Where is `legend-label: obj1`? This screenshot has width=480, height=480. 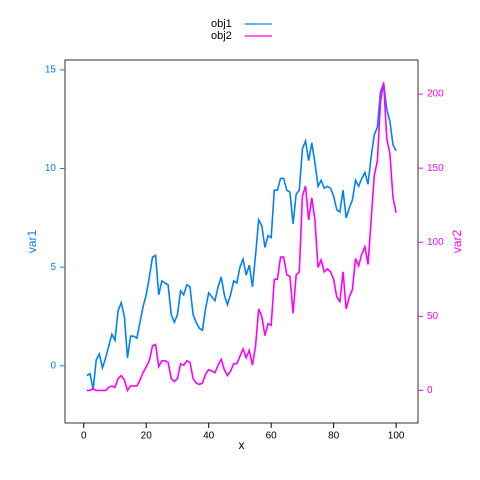
legend-label: obj1 is located at coordinates (221, 24).